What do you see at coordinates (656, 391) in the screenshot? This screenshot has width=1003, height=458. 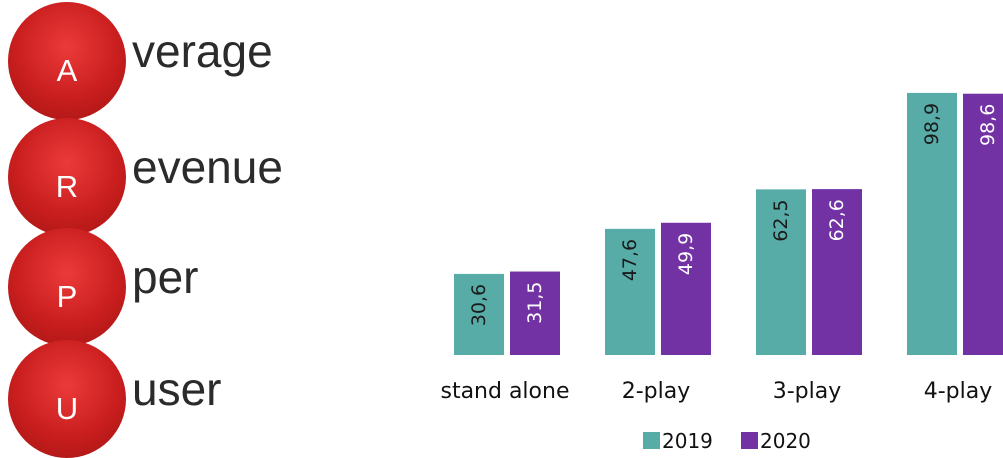 I see `category-label: 2-play` at bounding box center [656, 391].